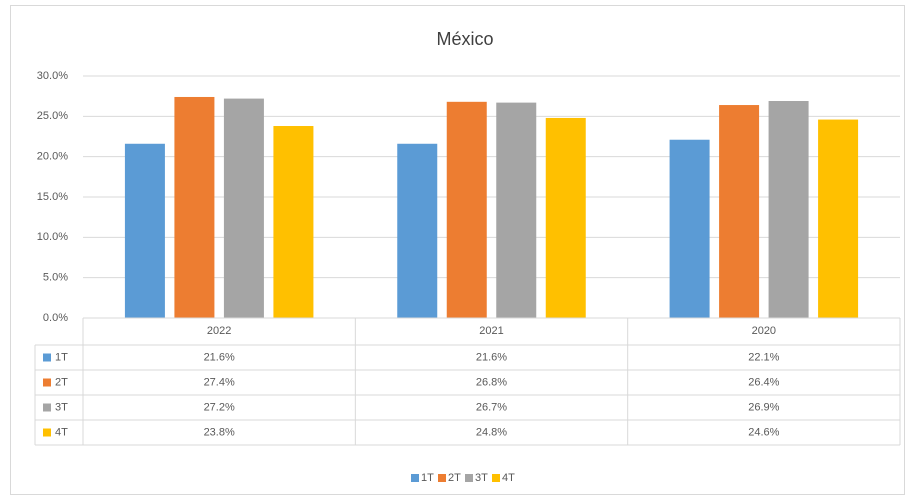  I want to click on table-series-name: 4T, so click(61, 432).